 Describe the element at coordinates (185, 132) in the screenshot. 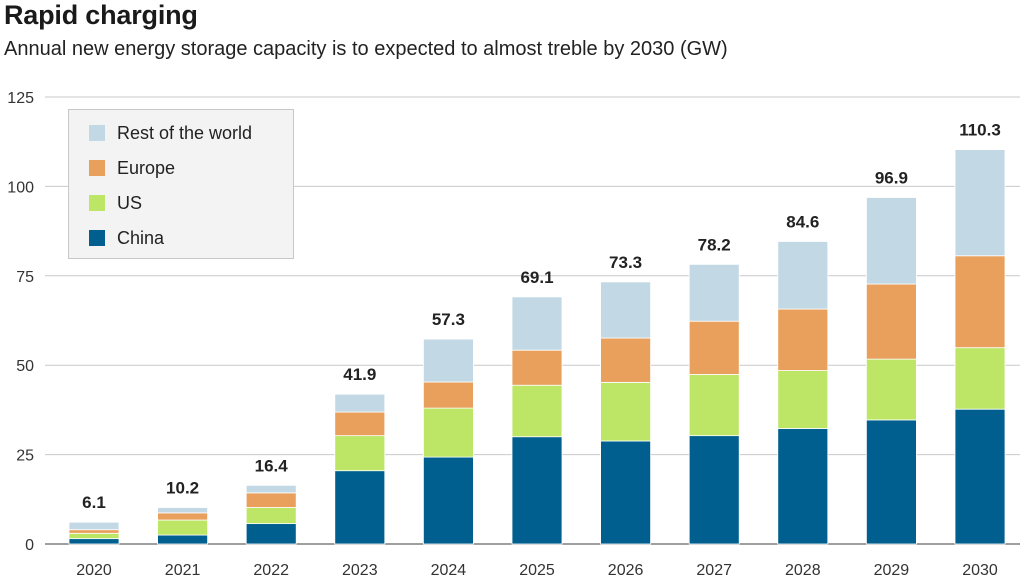

I see `legend-label: Rest of the world` at that location.